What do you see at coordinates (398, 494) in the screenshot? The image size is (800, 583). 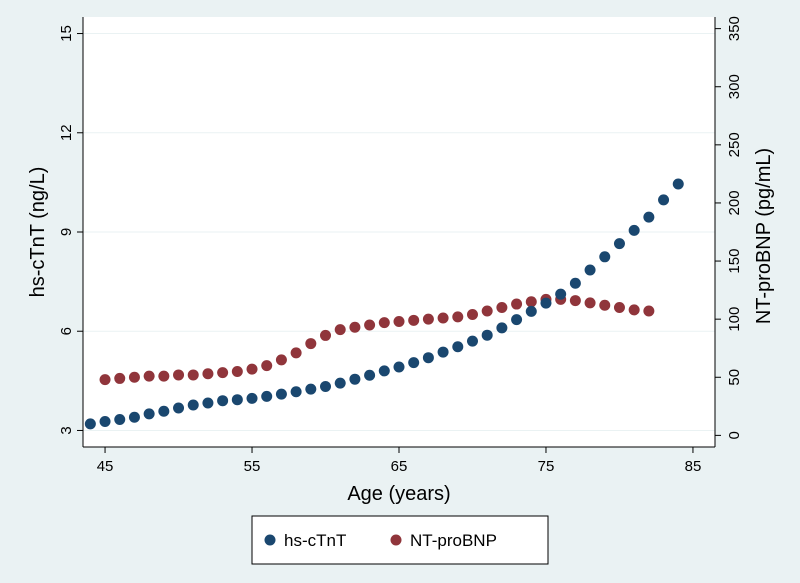 I see `x-axis-title: Age (years)` at bounding box center [398, 494].